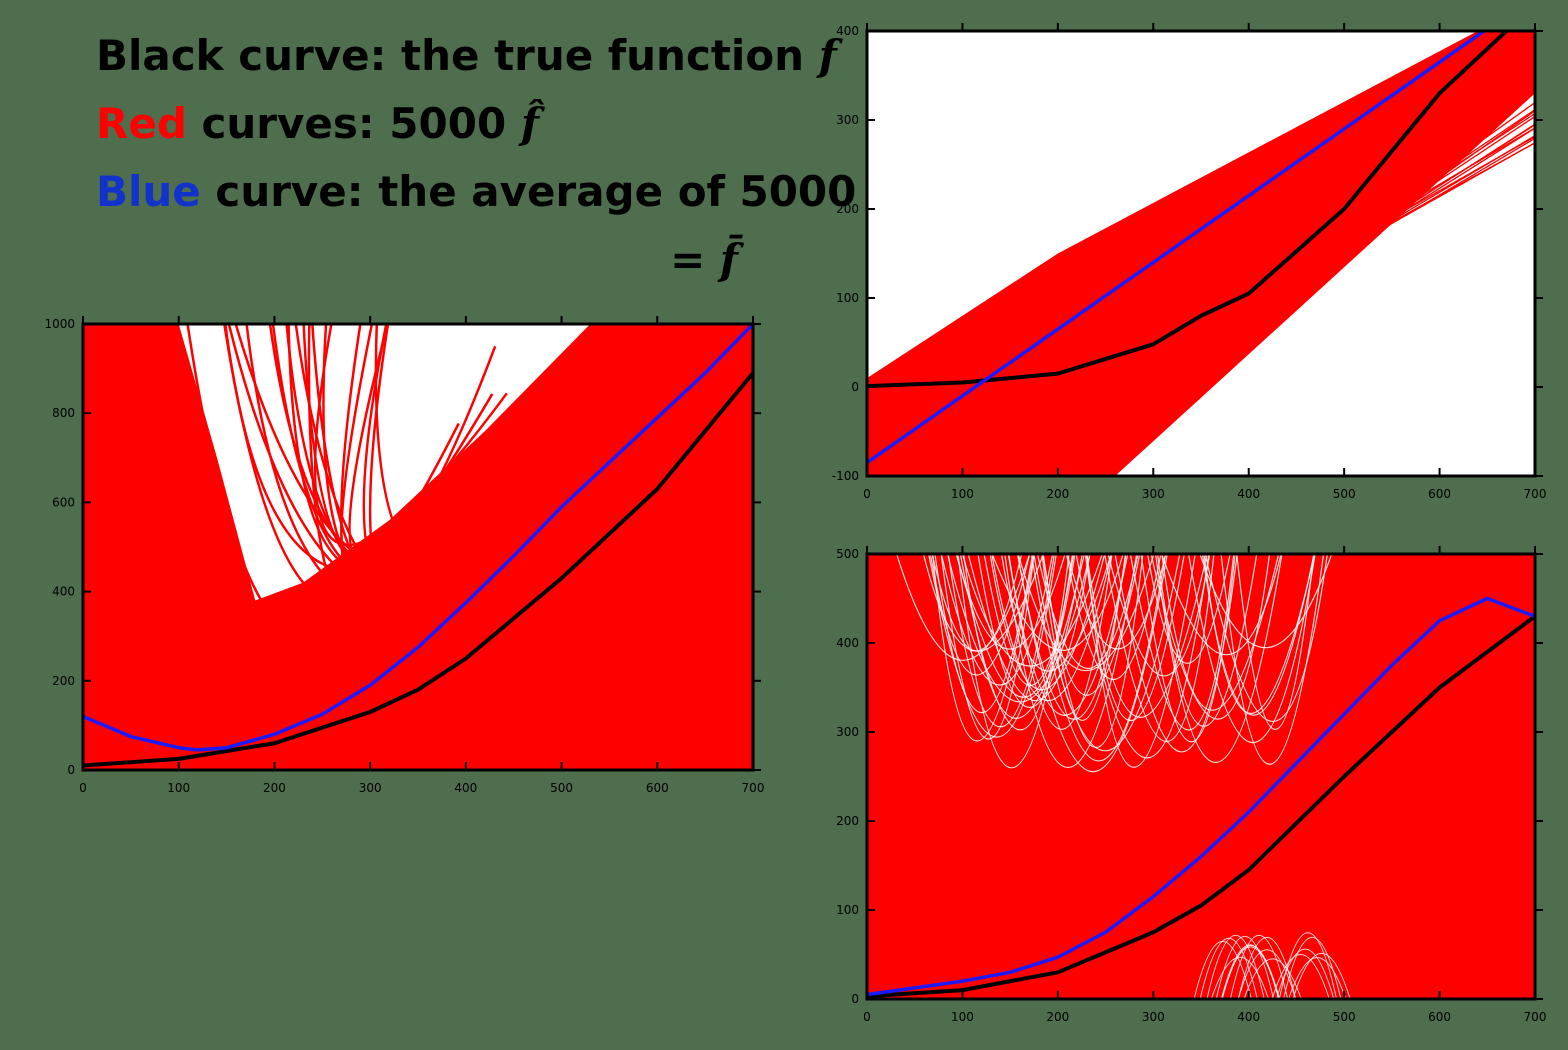  Describe the element at coordinates (148, 191) in the screenshot. I see `legend-blue-word: Blue` at that location.